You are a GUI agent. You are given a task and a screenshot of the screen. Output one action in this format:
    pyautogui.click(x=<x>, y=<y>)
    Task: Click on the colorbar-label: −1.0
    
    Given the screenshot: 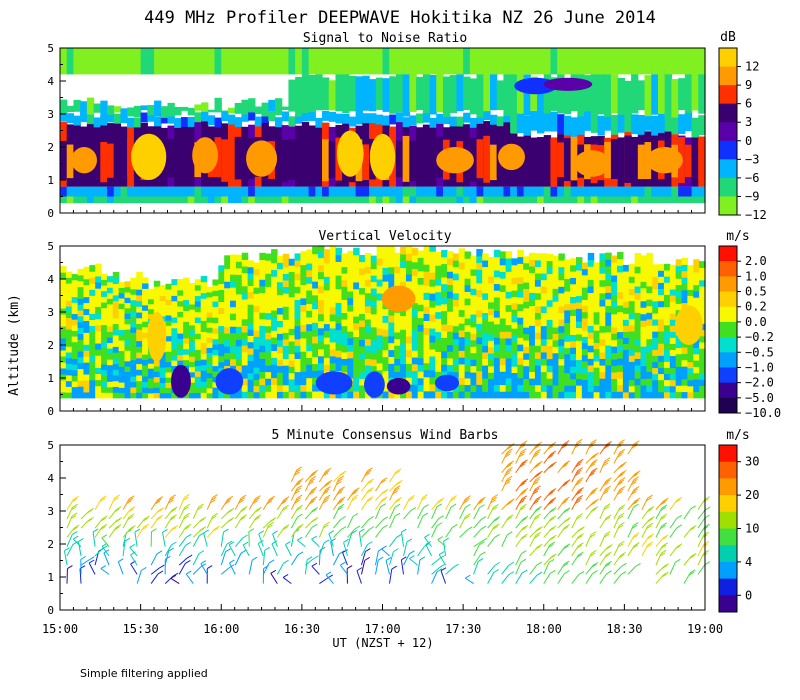 What is the action you would take?
    pyautogui.click(x=759, y=367)
    